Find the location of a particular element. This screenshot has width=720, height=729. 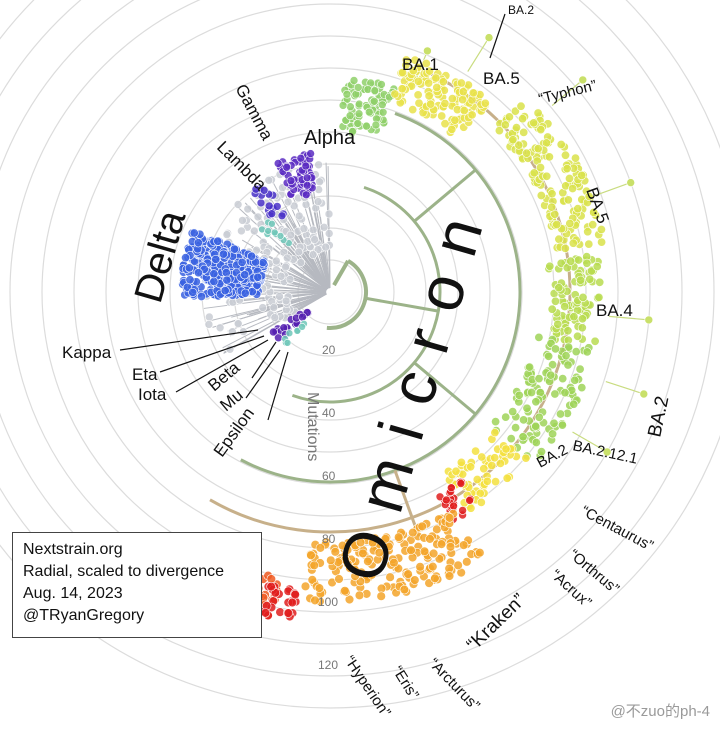

info-date: Aug. 14, 2023 is located at coordinates (73, 593).